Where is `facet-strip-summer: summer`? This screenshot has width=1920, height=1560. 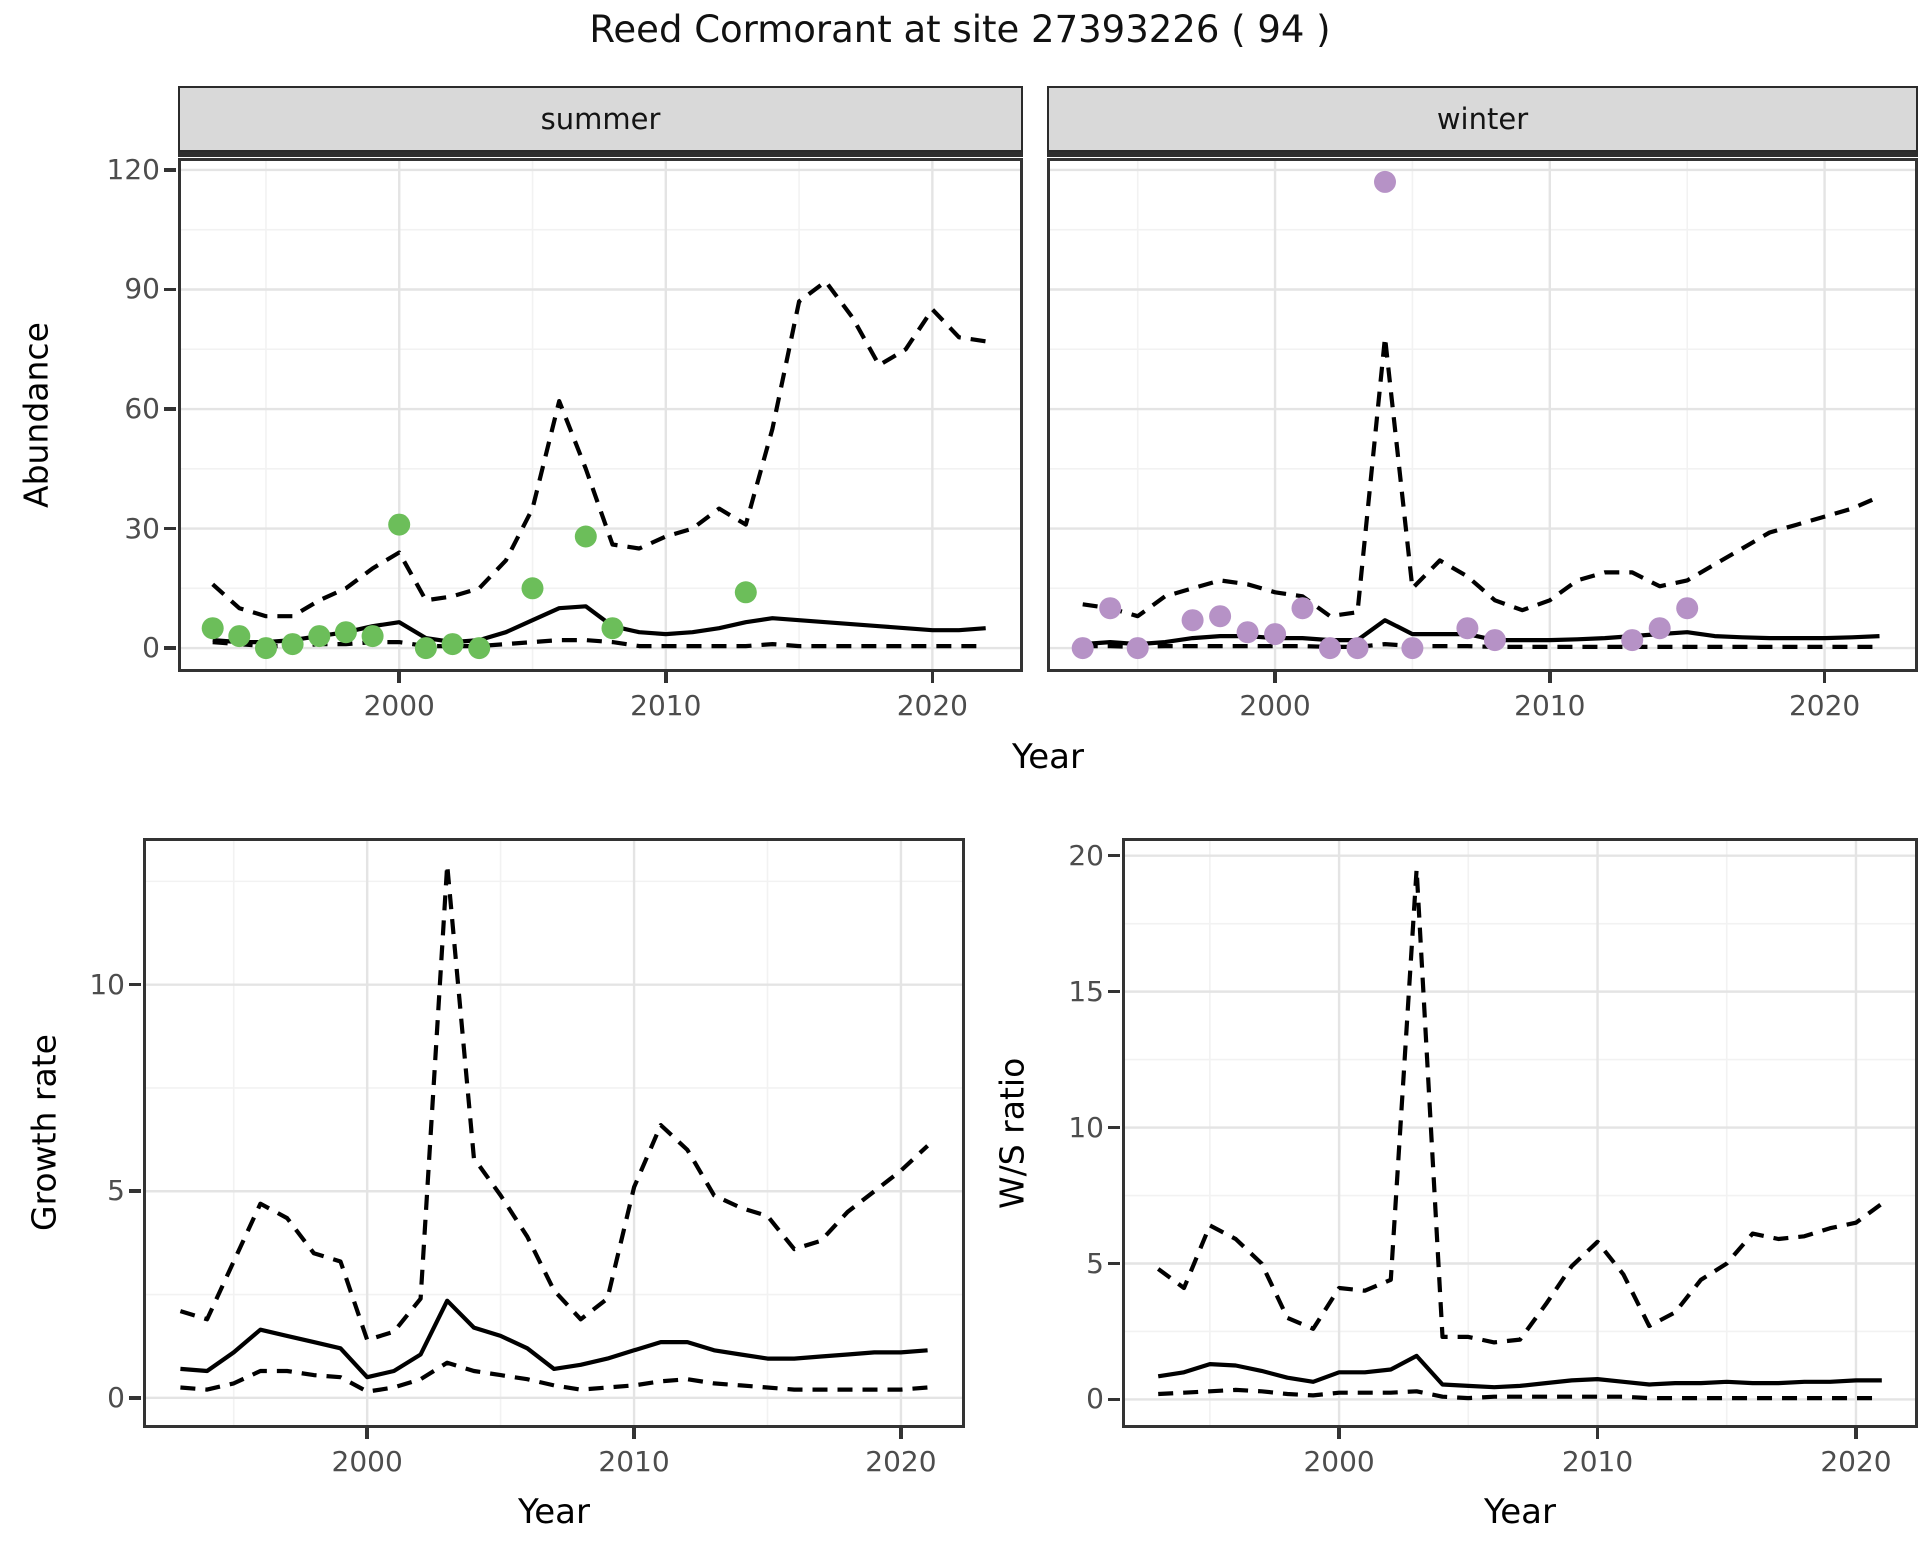
facet-strip-summer: summer is located at coordinates (600, 119).